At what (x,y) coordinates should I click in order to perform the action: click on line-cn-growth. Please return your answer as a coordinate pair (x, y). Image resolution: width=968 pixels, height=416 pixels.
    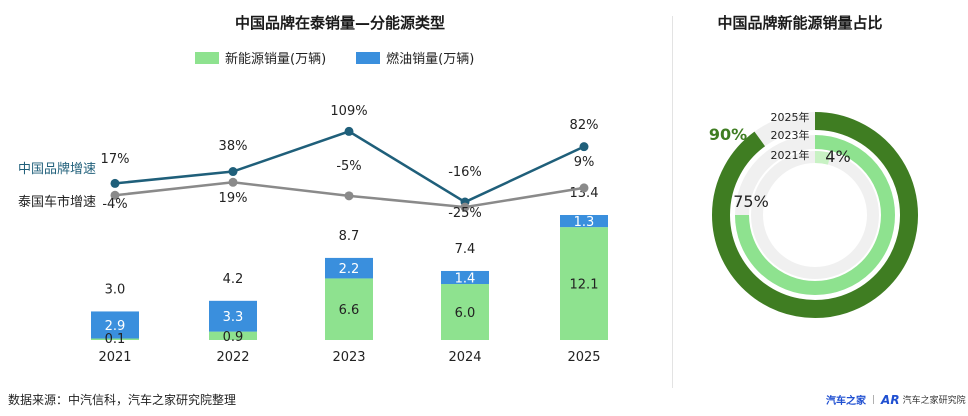
    Looking at the image, I should click on (349, 167).